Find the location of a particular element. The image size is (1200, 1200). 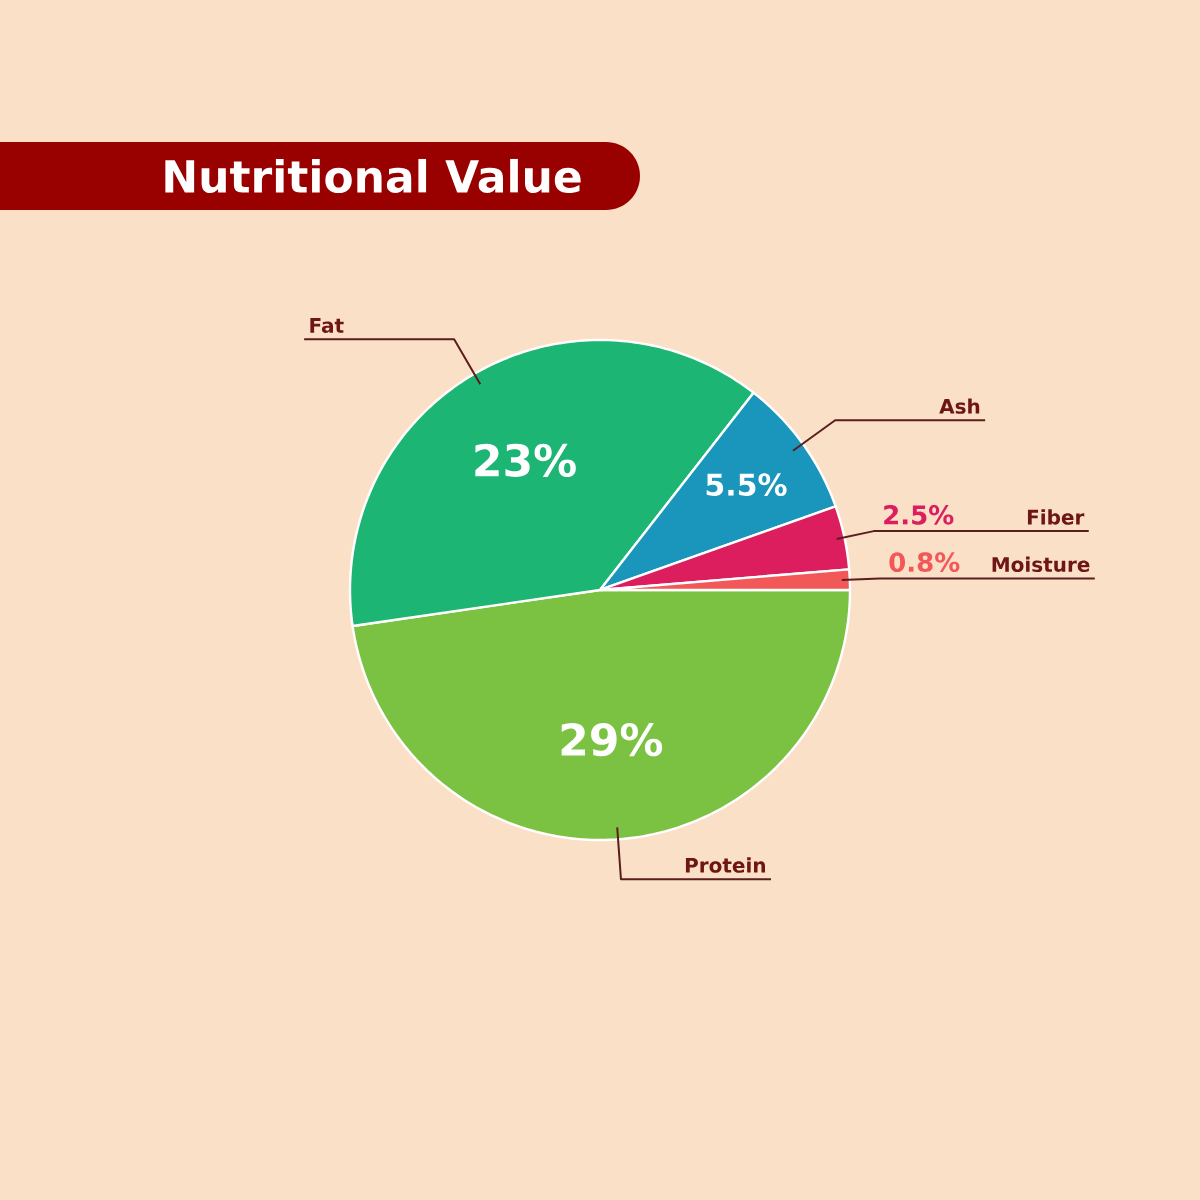

slice-label: Moisture is located at coordinates (1041, 564).